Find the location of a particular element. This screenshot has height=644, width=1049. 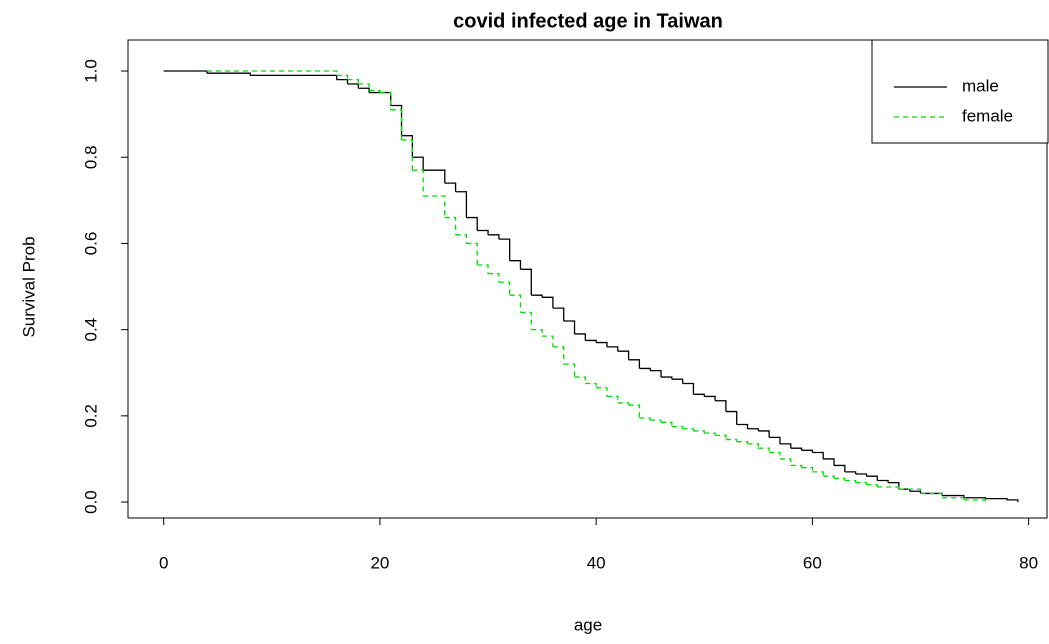

x-tick-label: 40 is located at coordinates (596, 562).